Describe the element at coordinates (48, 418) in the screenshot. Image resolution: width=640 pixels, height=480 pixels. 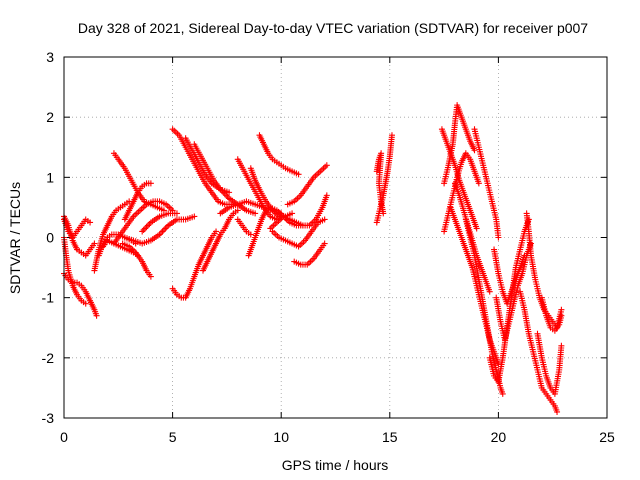
I see `y-tick-label: -3` at that location.